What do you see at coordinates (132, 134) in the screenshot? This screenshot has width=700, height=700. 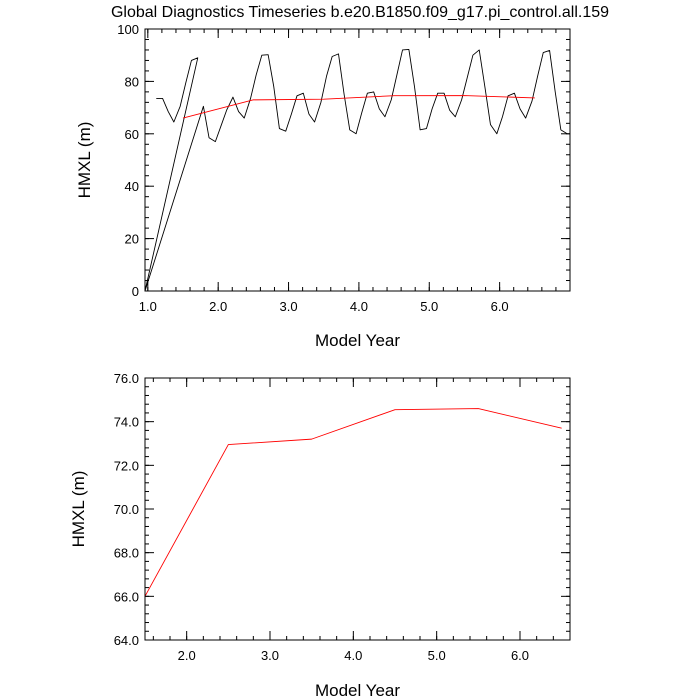 I see `y-tick-label: 60` at bounding box center [132, 134].